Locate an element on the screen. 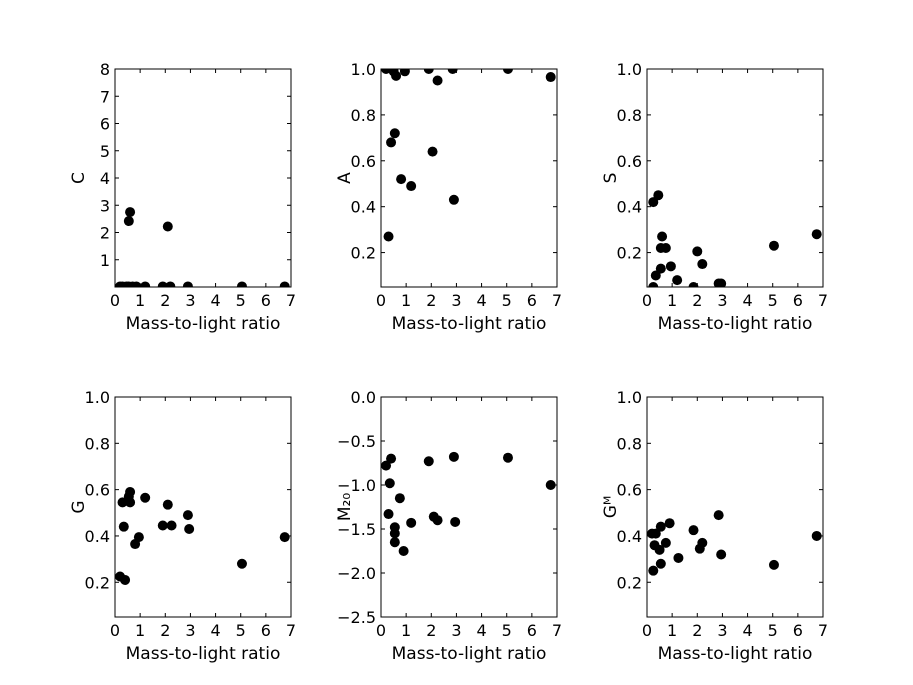  y-tick-label: 8 is located at coordinates (105, 69).